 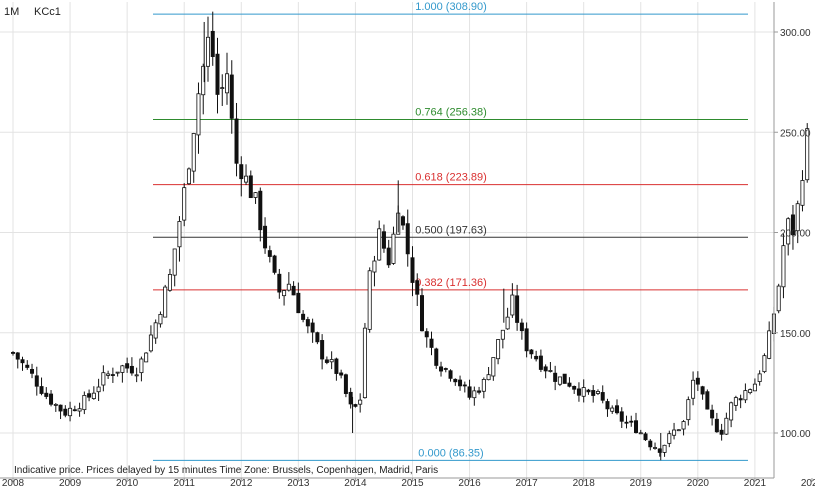 I want to click on x-tick-label: 2010, so click(x=127, y=483).